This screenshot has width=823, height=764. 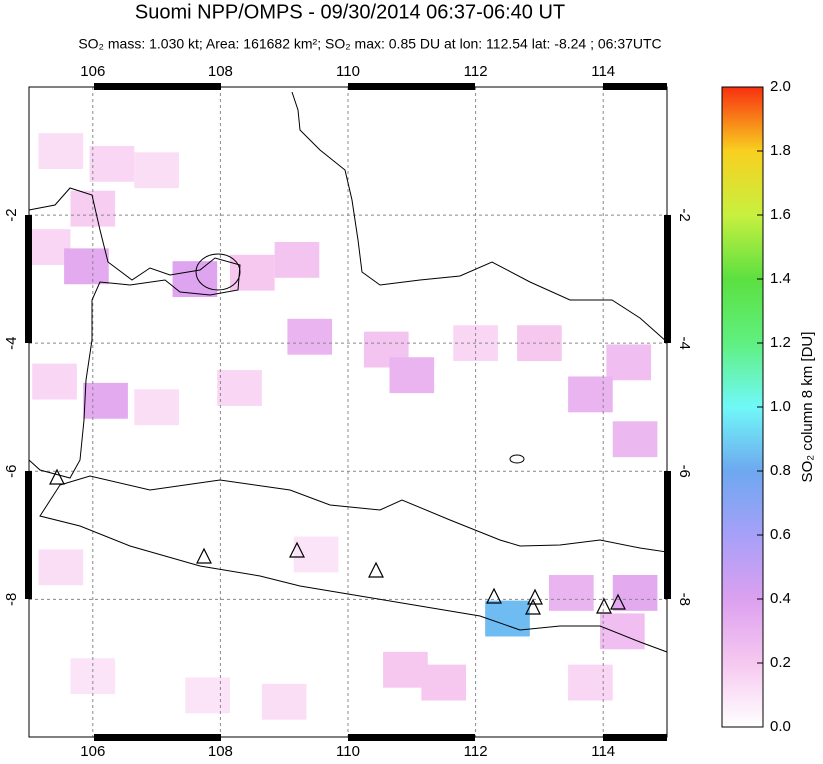 What do you see at coordinates (780, 86) in the screenshot?
I see `colorbar-tick-label: 2.0` at bounding box center [780, 86].